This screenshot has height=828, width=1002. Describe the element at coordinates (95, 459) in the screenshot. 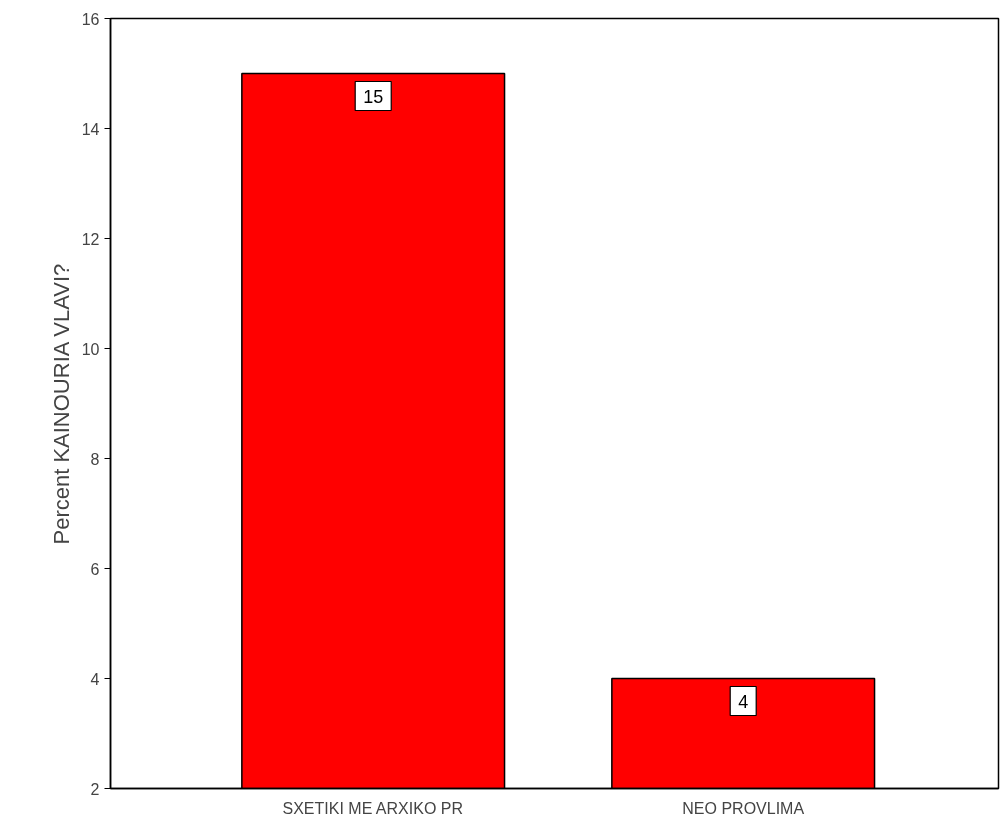

I see `y-tick-label: 8` at that location.